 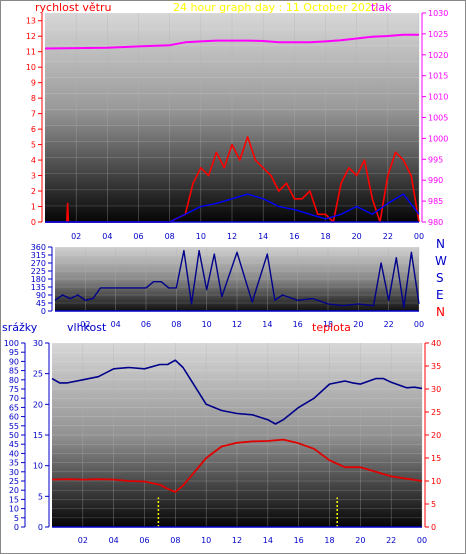 What do you see at coordinates (38, 263) in the screenshot?
I see `wind-direction-y-tick-label: 270` at bounding box center [38, 263].